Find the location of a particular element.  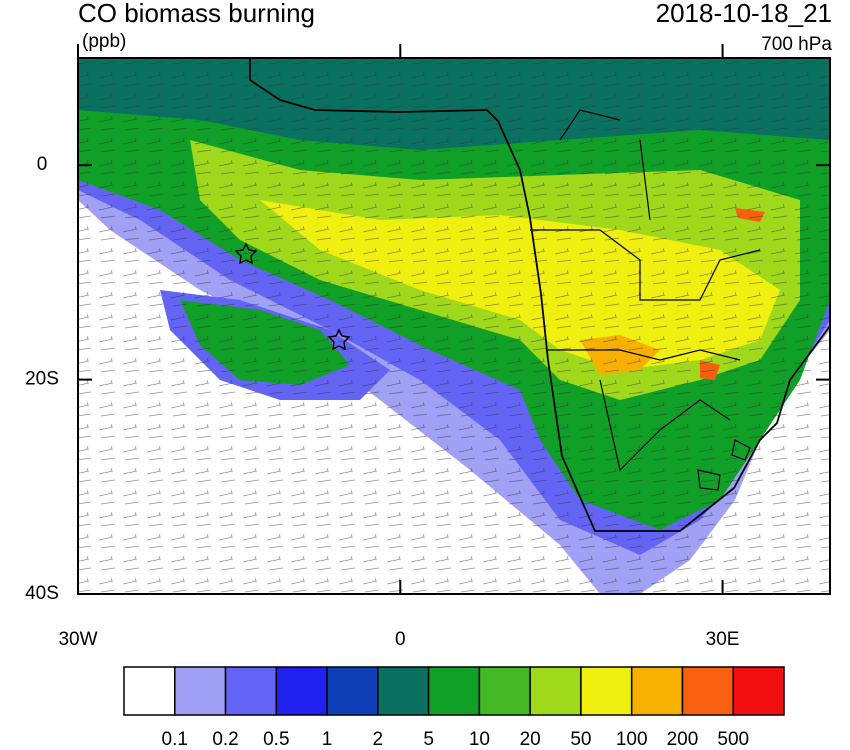

x-tick-label: 30W is located at coordinates (77, 639).